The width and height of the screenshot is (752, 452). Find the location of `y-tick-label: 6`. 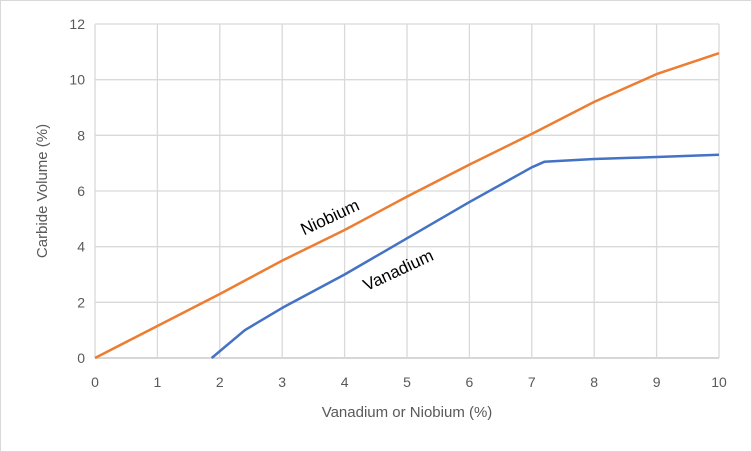

y-tick-label: 6 is located at coordinates (81, 191).